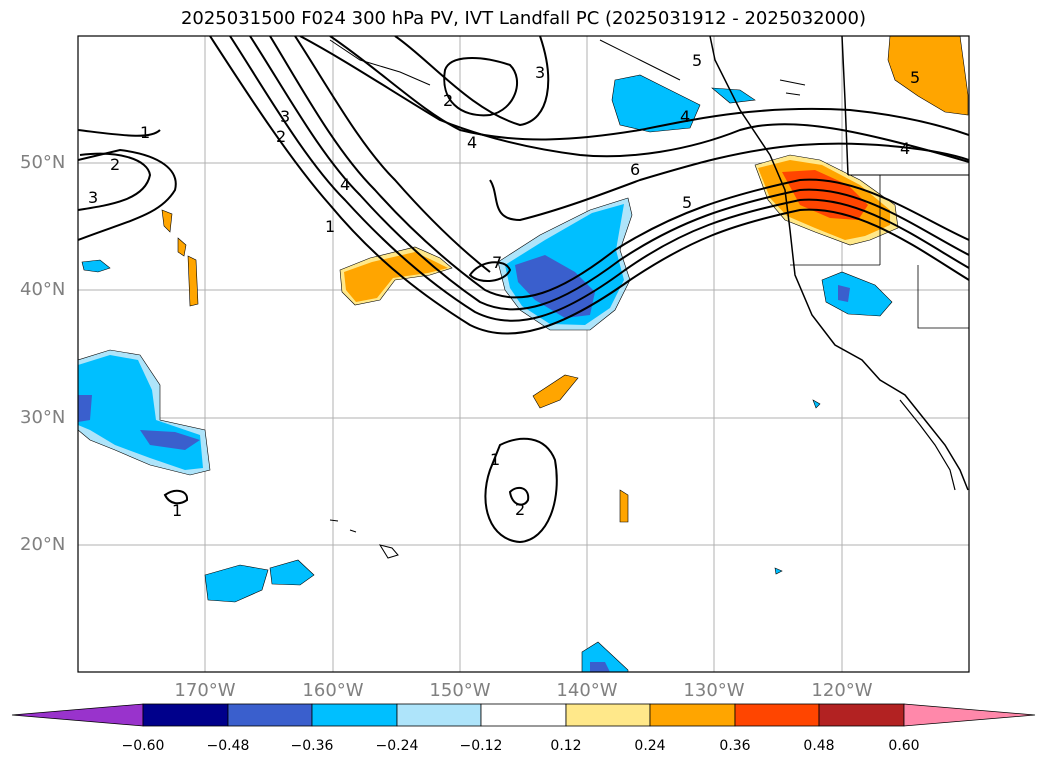 This screenshot has height=765, width=1047. Describe the element at coordinates (143, 746) in the screenshot. I see `colorbar-tick-label: −0.60` at that location.